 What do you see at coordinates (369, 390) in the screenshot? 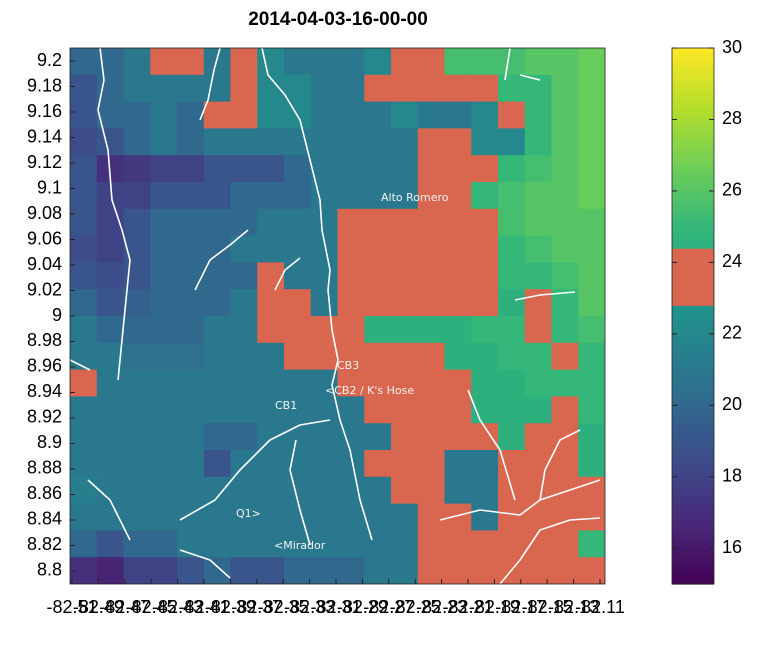
I see `map-annotation: <CB2 / K's Hose` at bounding box center [369, 390].